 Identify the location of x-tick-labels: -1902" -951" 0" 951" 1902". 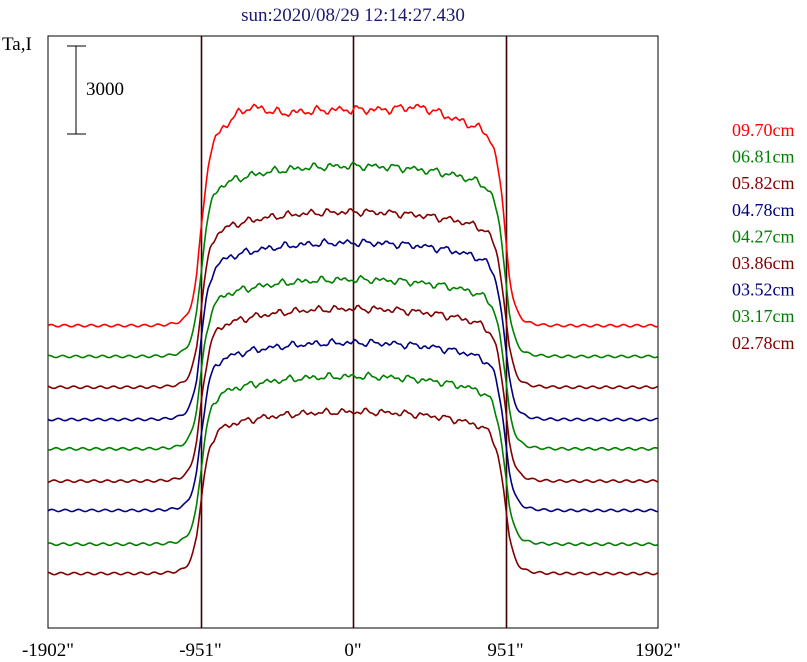
(351, 650).